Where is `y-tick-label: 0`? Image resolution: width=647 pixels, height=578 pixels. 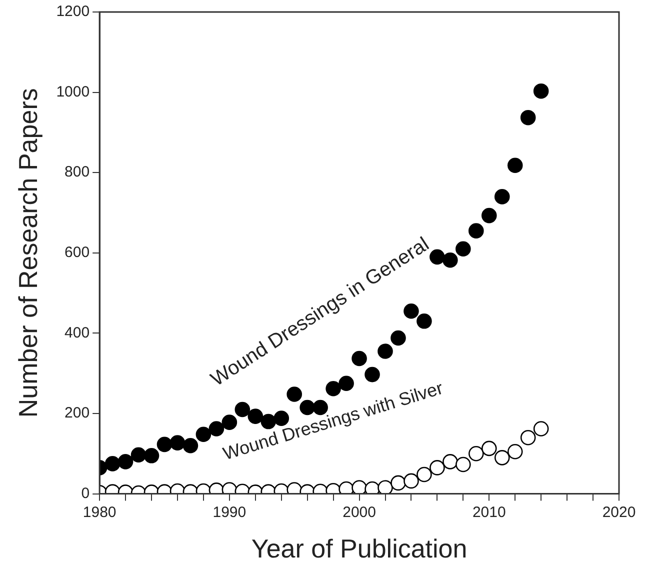
y-tick-label: 0 is located at coordinates (85, 493).